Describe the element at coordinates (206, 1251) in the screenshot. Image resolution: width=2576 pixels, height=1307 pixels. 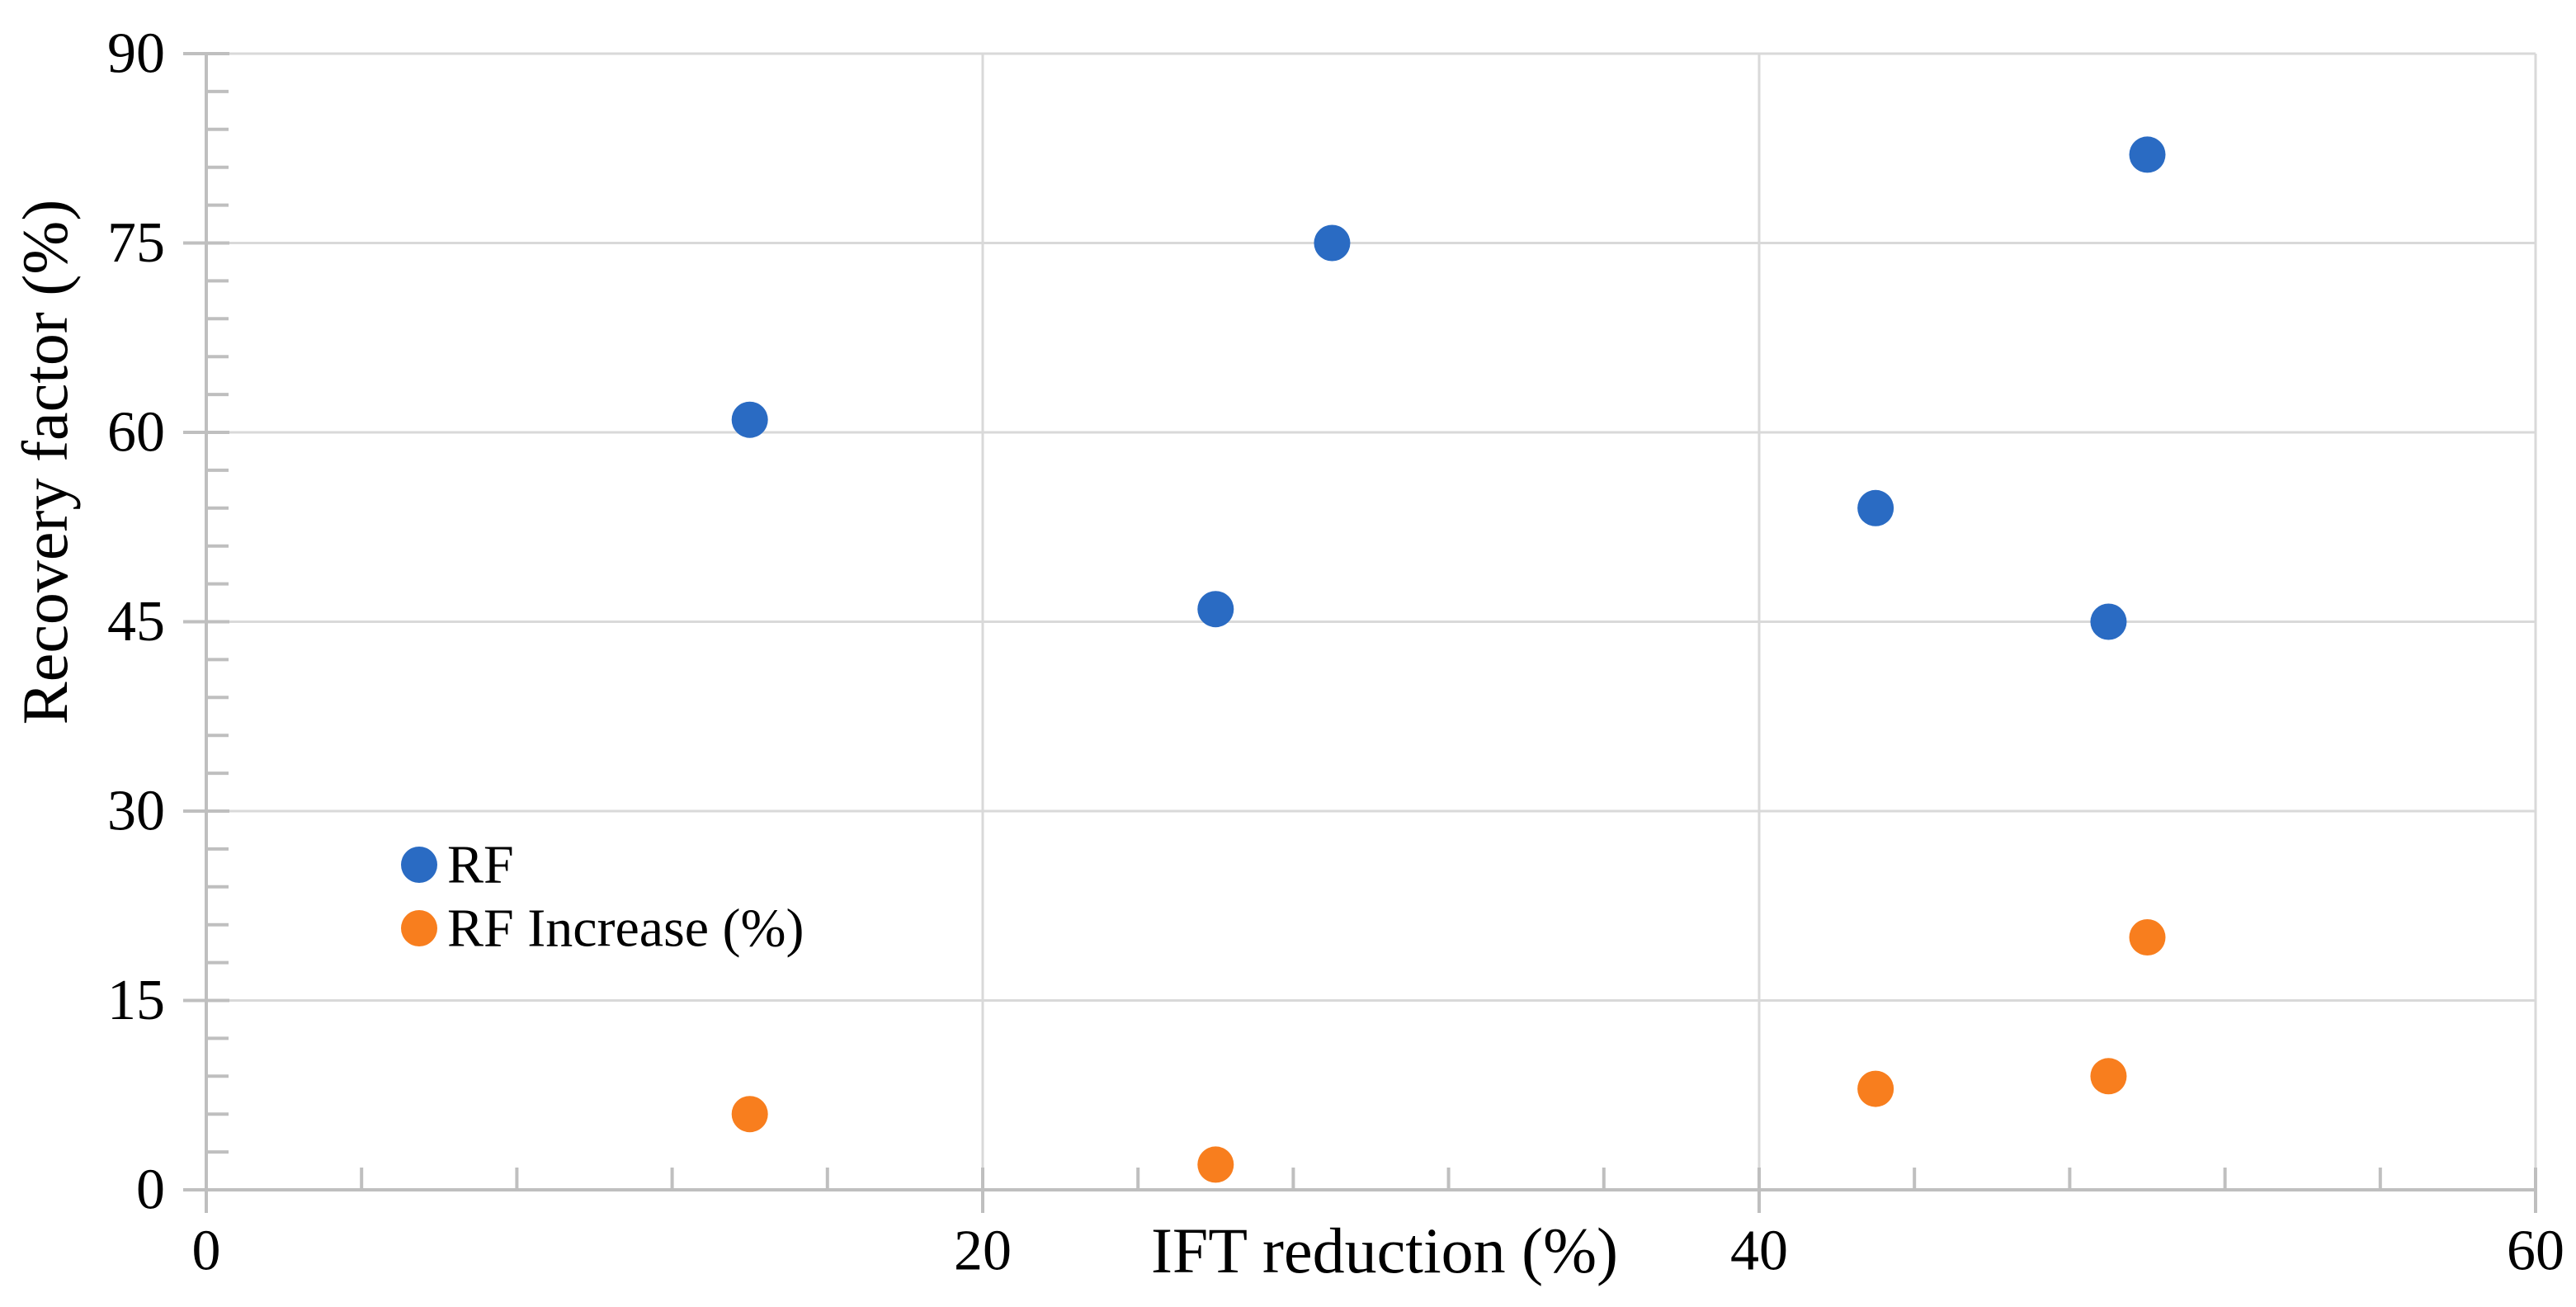
I see `x-tick-label: 0` at that location.